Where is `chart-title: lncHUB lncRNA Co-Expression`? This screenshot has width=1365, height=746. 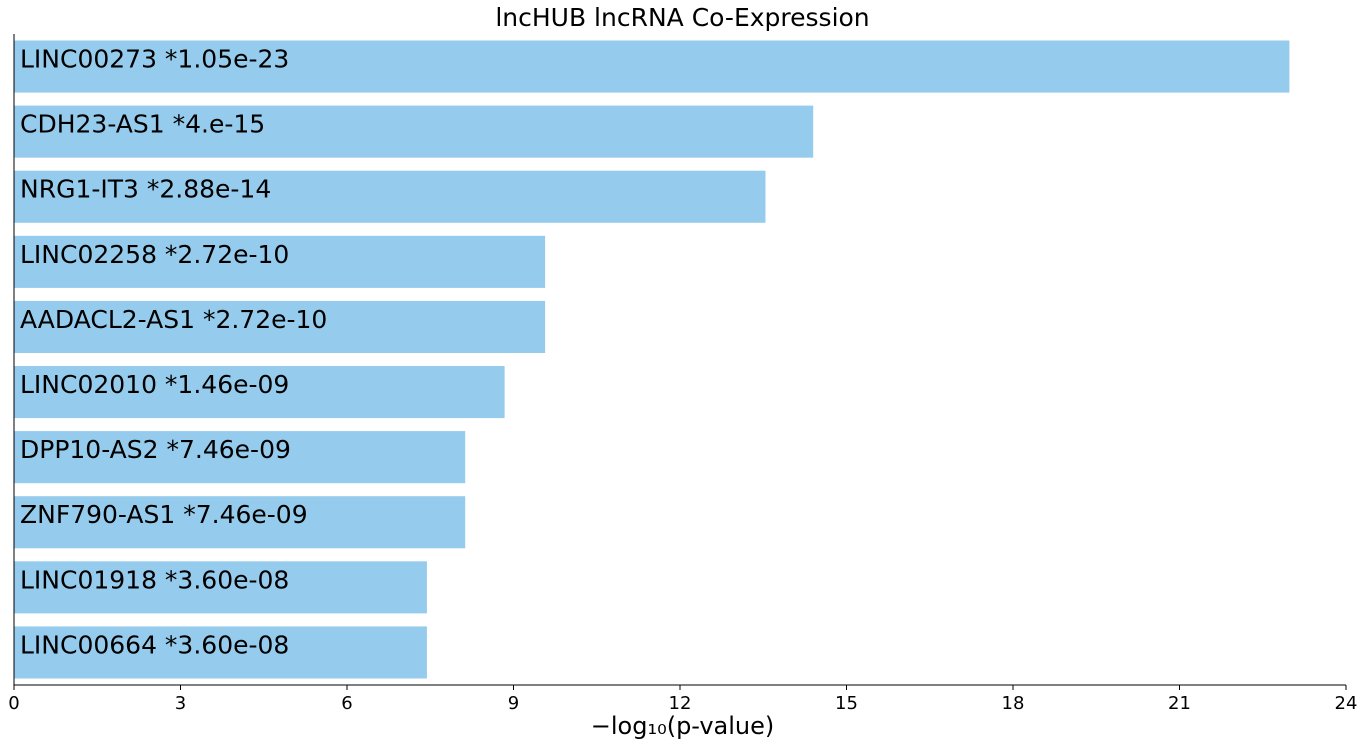
chart-title: lncHUB lncRNA Co-Expression is located at coordinates (682, 17).